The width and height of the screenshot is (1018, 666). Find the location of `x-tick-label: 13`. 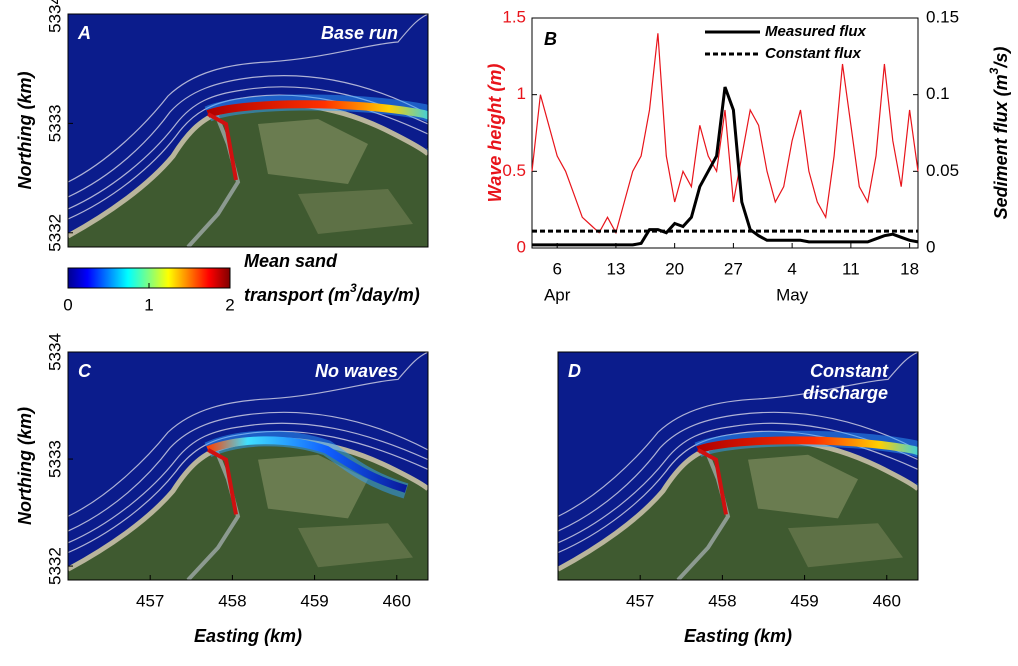

x-tick-label: 13 is located at coordinates (615, 268).